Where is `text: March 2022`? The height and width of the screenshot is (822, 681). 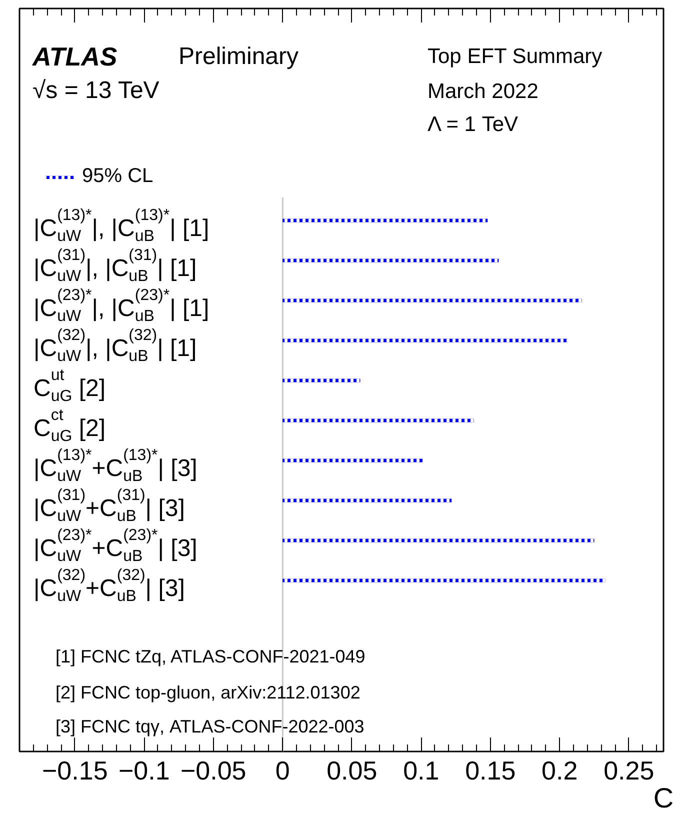 text: March 2022 is located at coordinates (483, 91).